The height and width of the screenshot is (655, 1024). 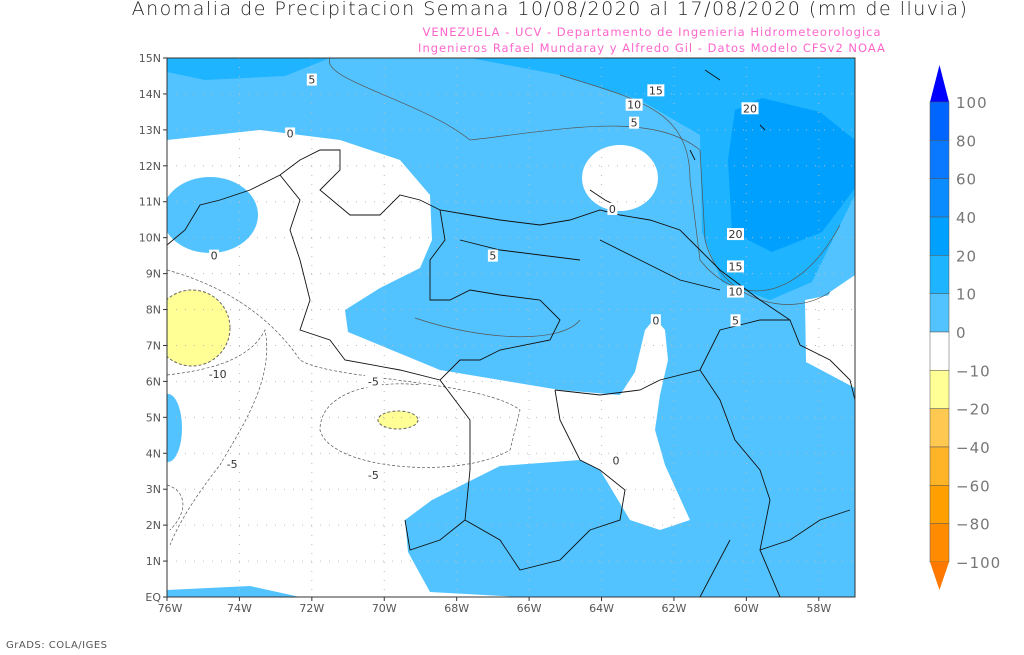 I want to click on x-tick-label: 62W, so click(x=674, y=608).